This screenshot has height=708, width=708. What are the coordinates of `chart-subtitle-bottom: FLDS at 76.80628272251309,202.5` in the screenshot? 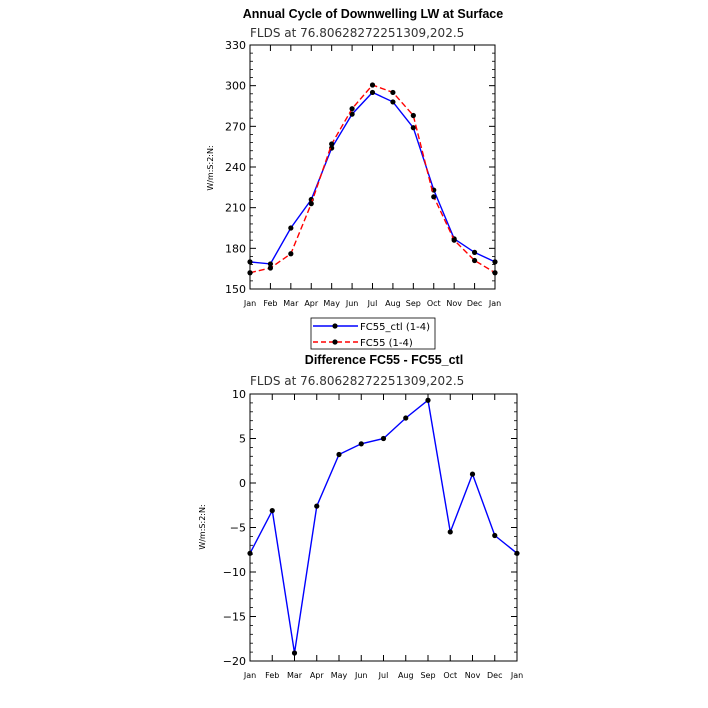 It's located at (357, 381).